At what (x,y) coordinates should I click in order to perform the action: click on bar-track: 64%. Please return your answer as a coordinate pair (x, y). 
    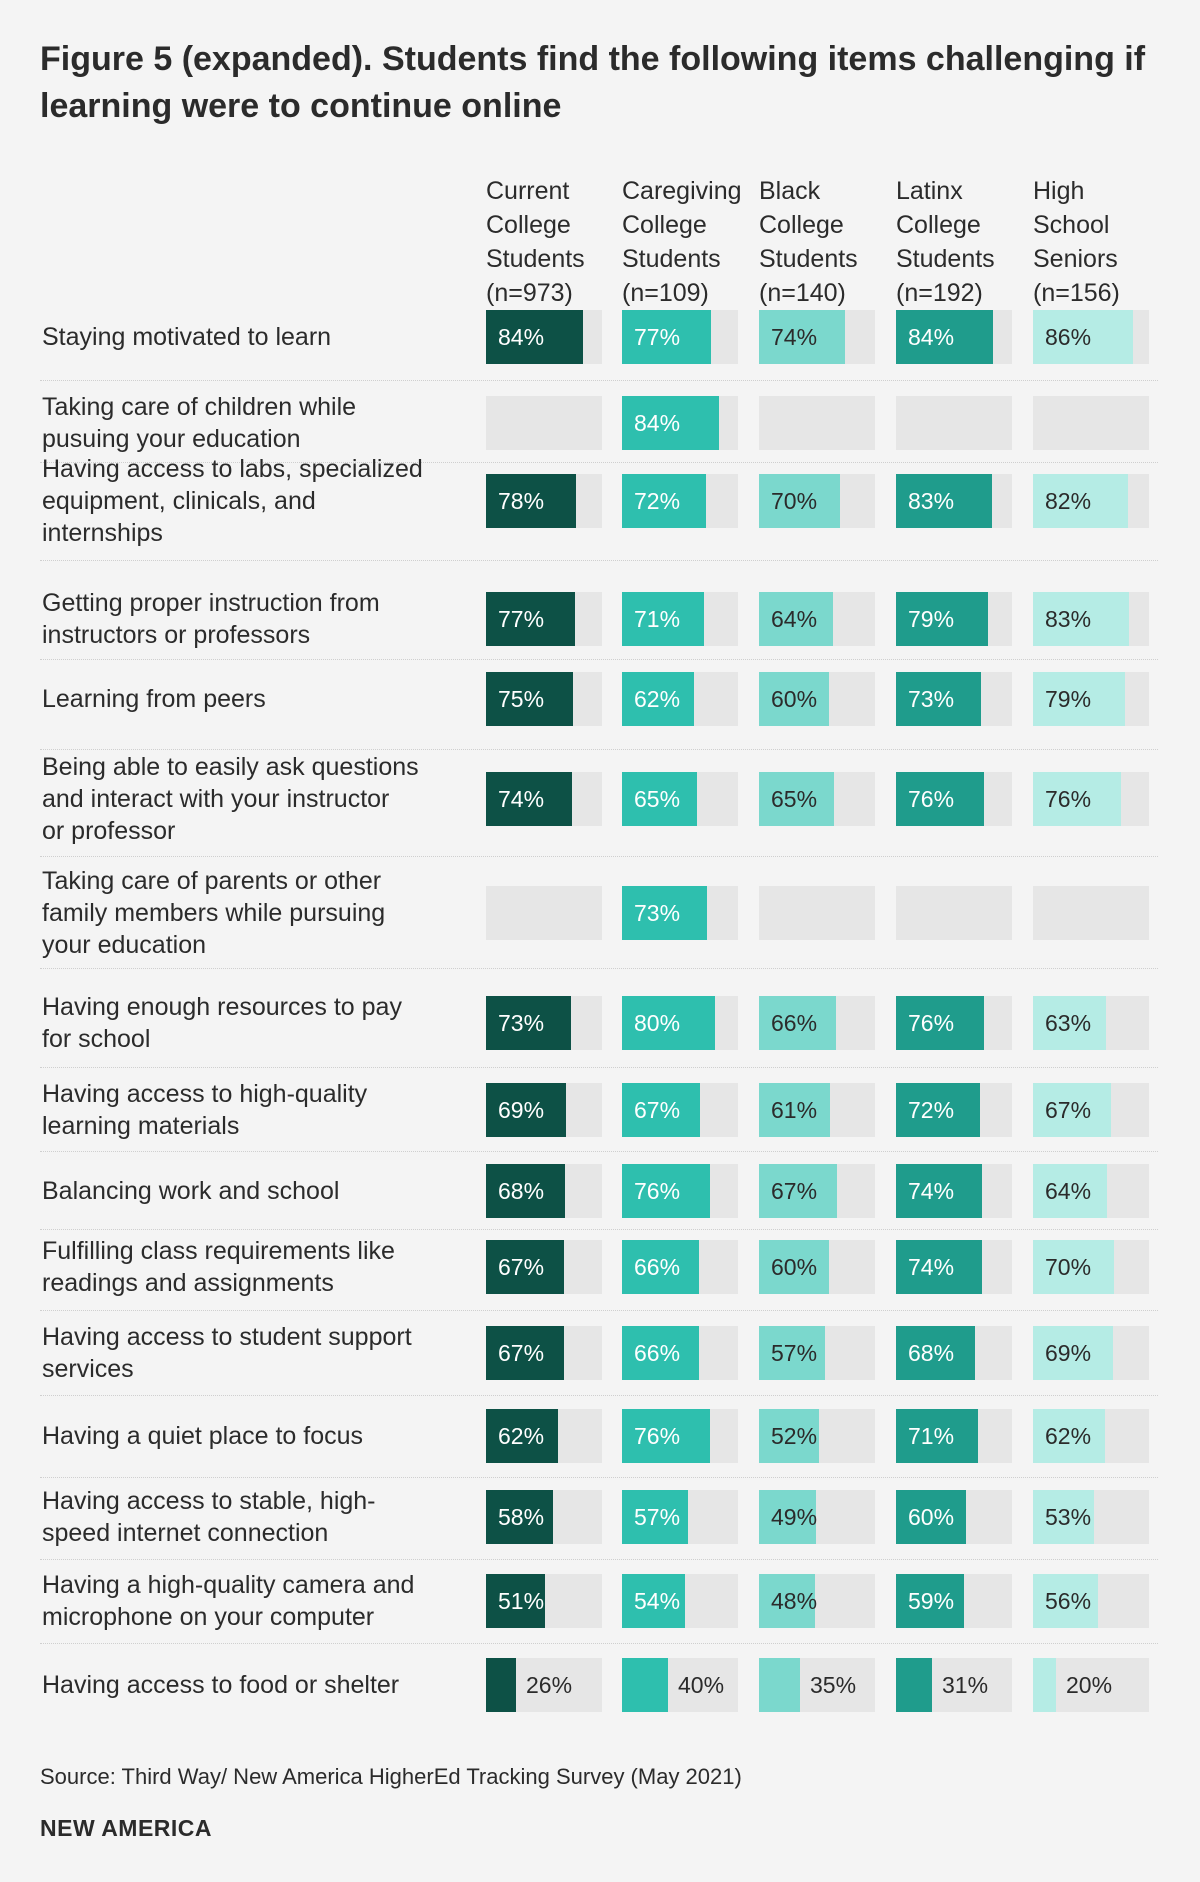
    Looking at the image, I should click on (817, 619).